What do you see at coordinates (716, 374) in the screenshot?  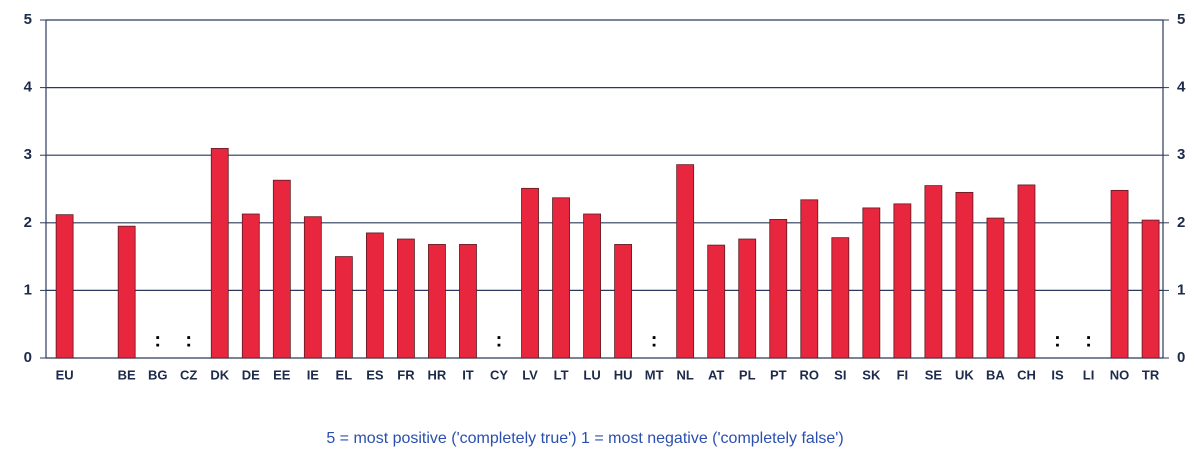 I see `x-tick-label: AT` at bounding box center [716, 374].